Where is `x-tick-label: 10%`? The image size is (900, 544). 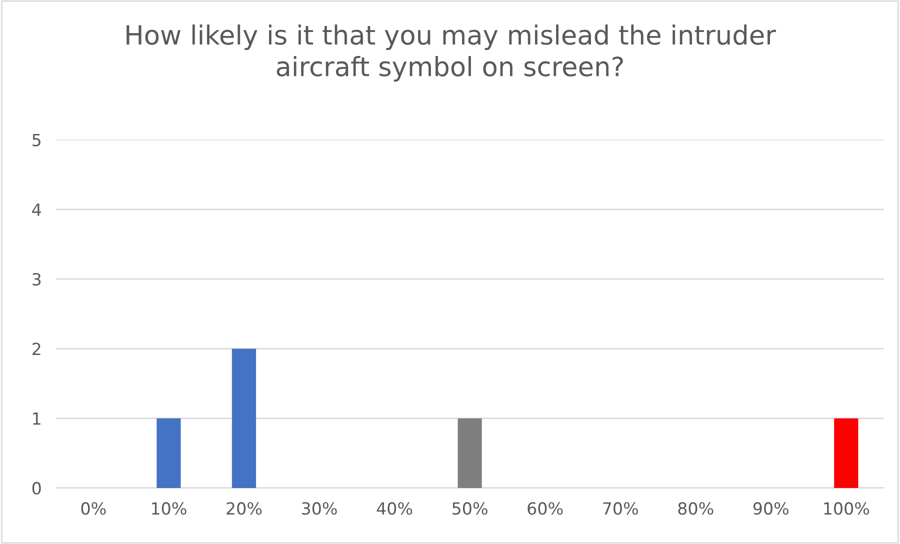 x-tick-label: 10% is located at coordinates (169, 508).